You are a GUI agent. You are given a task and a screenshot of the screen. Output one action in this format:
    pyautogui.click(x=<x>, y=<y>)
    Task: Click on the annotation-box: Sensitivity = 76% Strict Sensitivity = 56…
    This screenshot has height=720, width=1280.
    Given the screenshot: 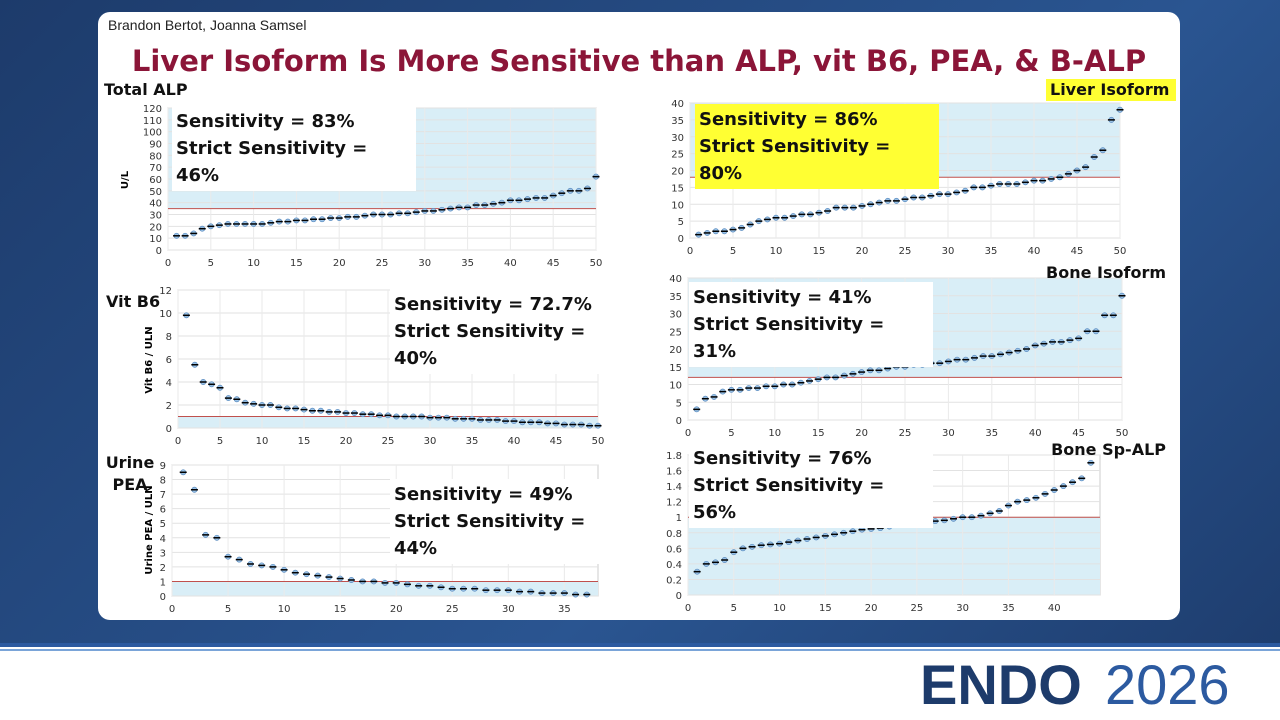 What is the action you would take?
    pyautogui.click(x=811, y=485)
    